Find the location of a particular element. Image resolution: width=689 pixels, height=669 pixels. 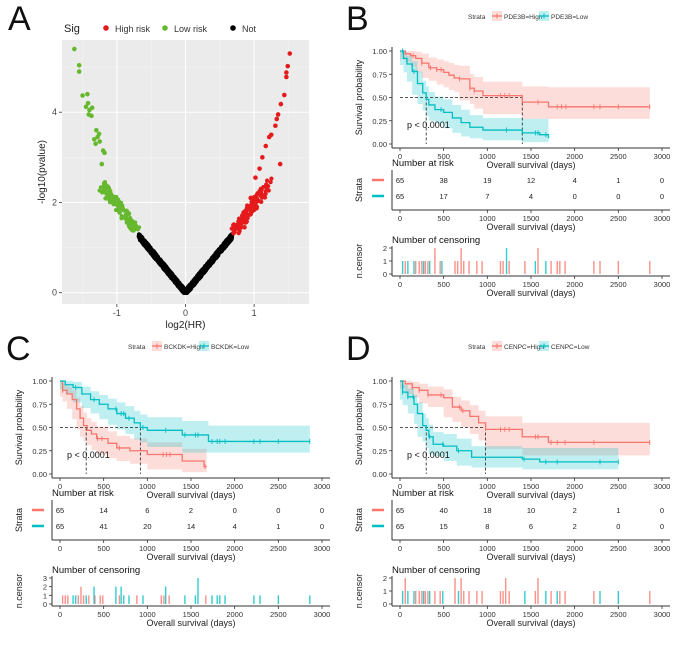

censoring-y-label: n.censor is located at coordinates (359, 261).